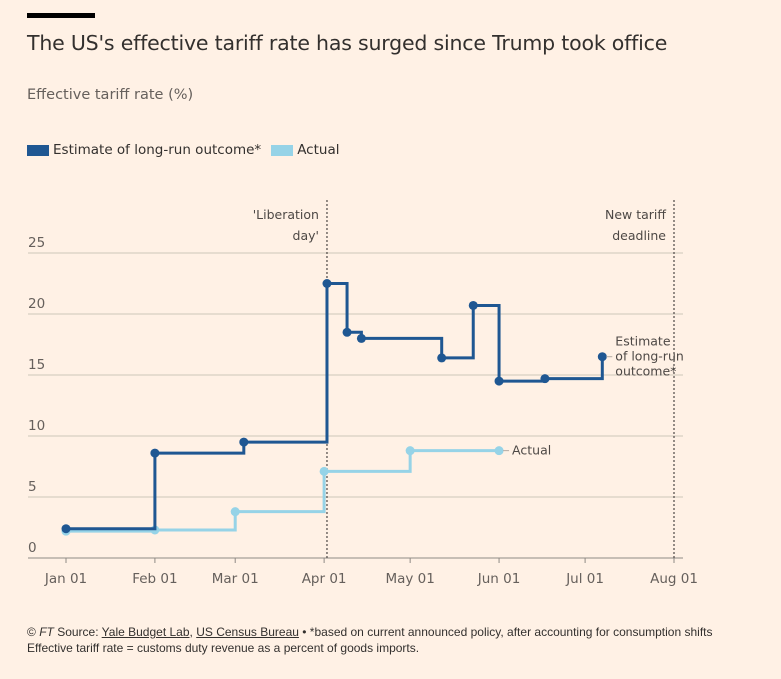 The width and height of the screenshot is (781, 679). I want to click on end-label-estimate: of long-run, so click(649, 356).